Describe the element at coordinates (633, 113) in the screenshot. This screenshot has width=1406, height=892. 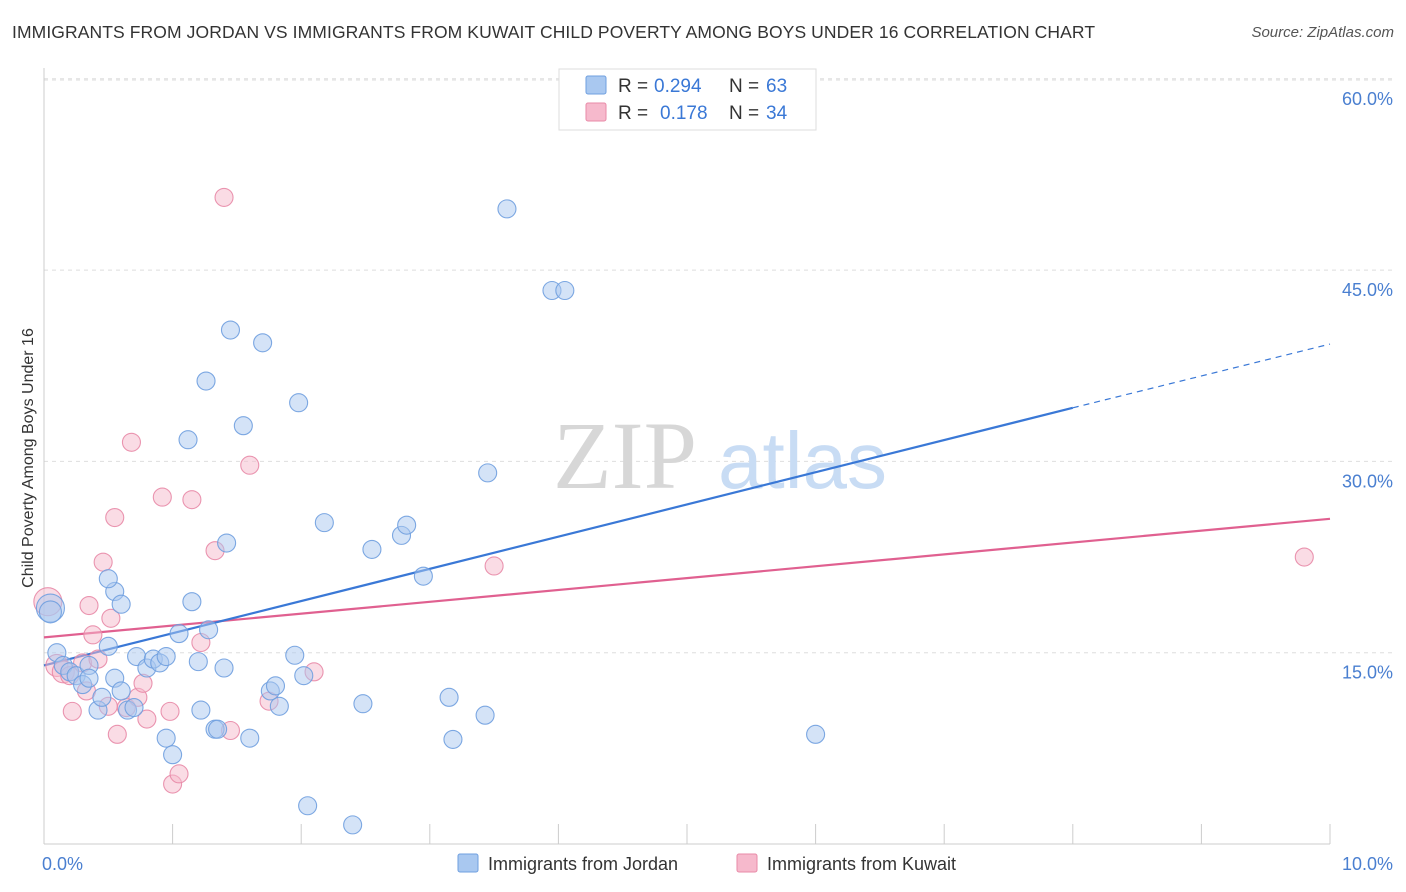
I see `legend-r-label-kuwait: R =` at that location.